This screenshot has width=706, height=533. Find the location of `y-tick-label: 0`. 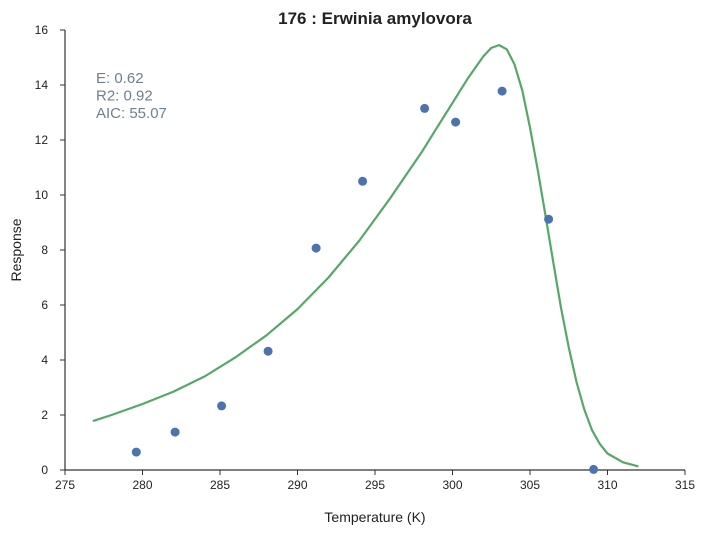

y-tick-label: 0 is located at coordinates (44, 470).